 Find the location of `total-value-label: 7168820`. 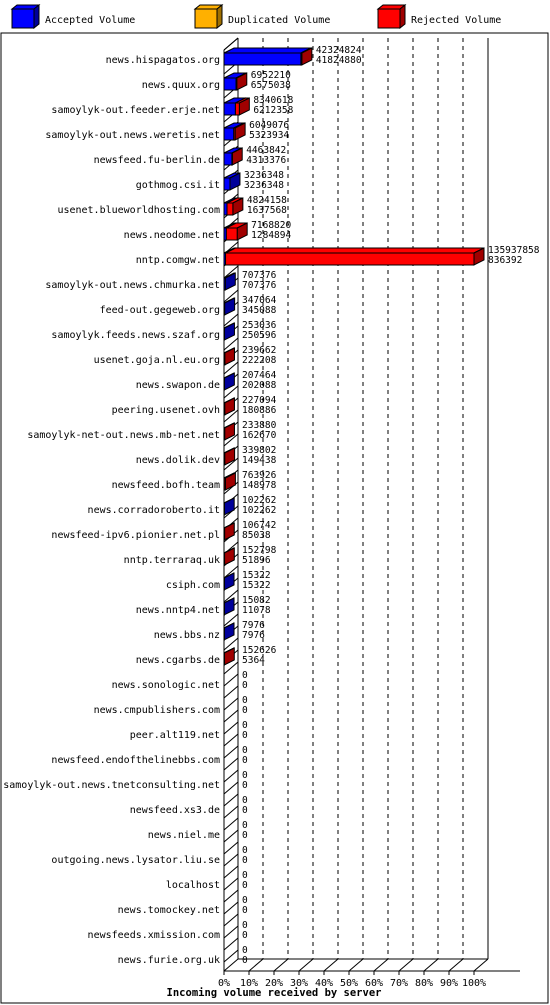

total-value-label: 7168820 is located at coordinates (271, 225).